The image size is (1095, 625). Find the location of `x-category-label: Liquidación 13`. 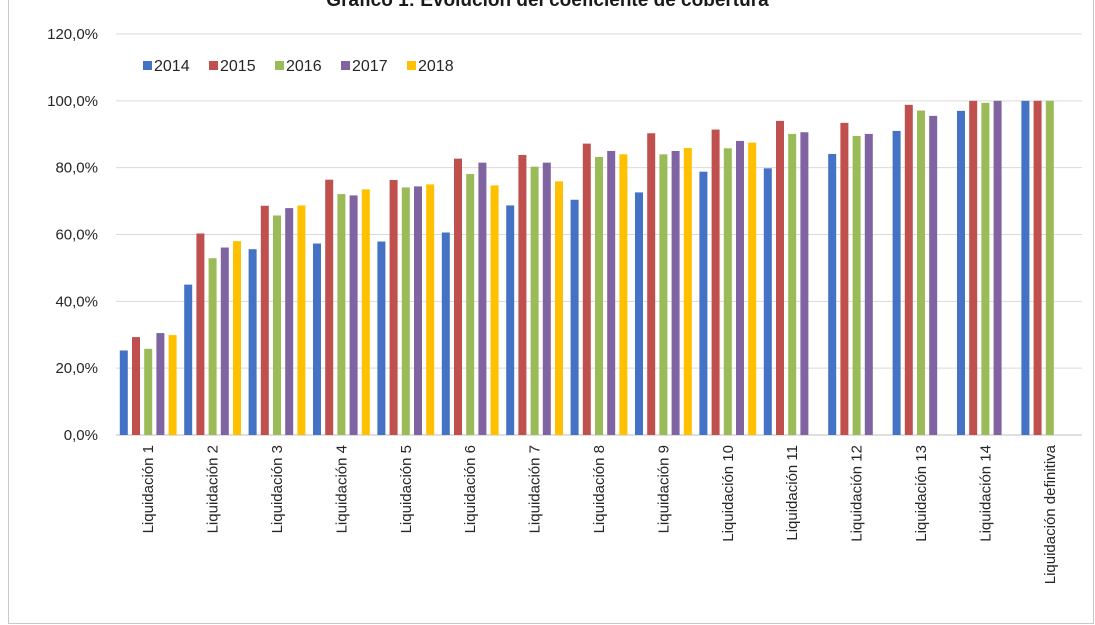

x-category-label: Liquidación 13 is located at coordinates (921, 493).